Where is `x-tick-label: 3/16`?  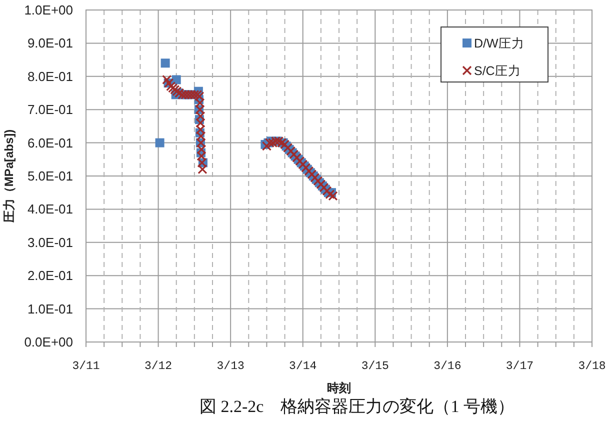 x-tick-label: 3/16 is located at coordinates (448, 366).